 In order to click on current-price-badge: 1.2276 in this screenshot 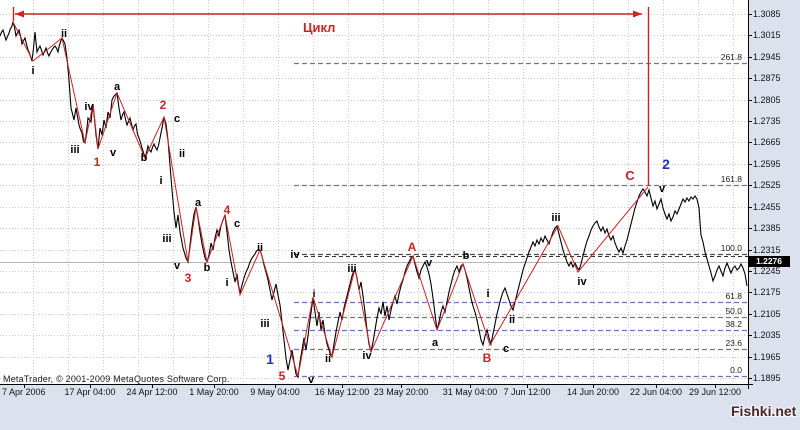, I will do `click(769, 261)`.